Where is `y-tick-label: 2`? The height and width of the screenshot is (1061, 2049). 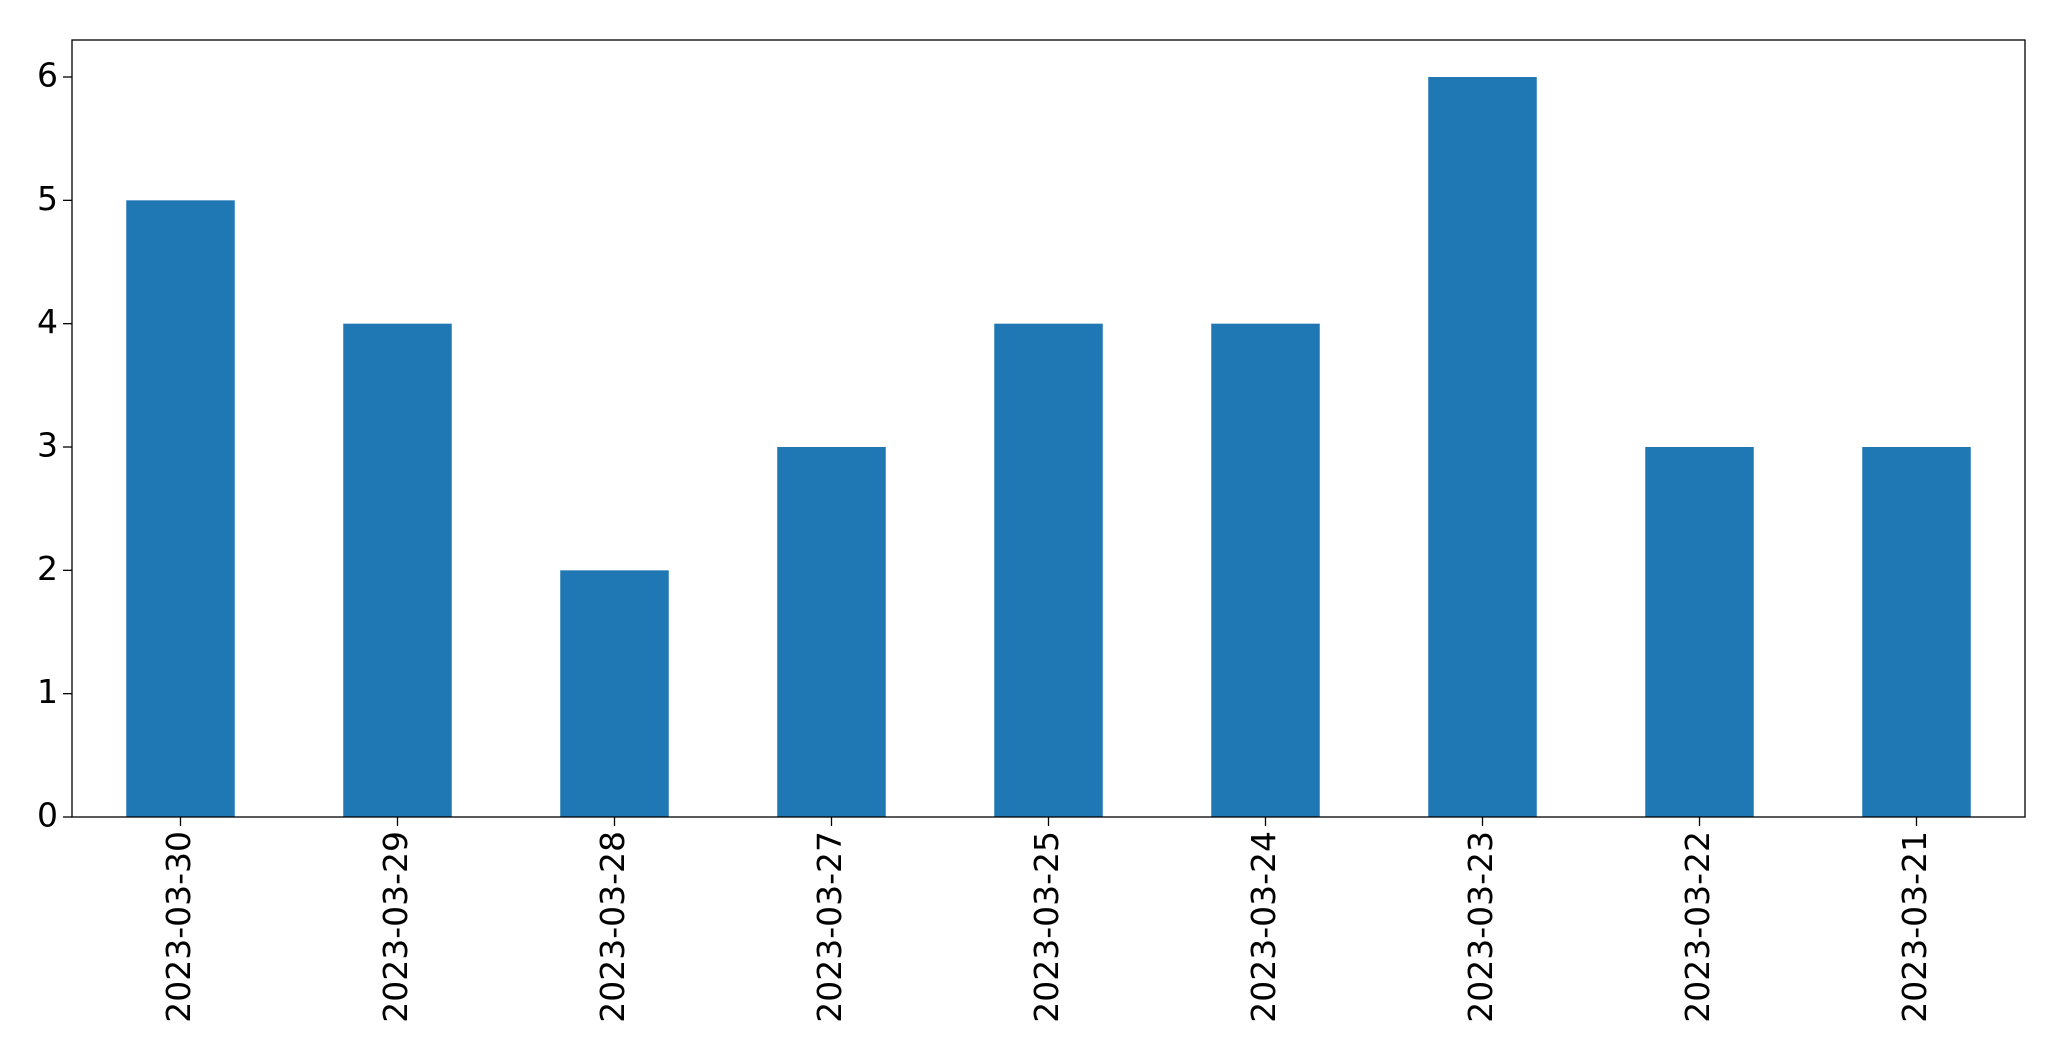
y-tick-label: 2 is located at coordinates (47, 568).